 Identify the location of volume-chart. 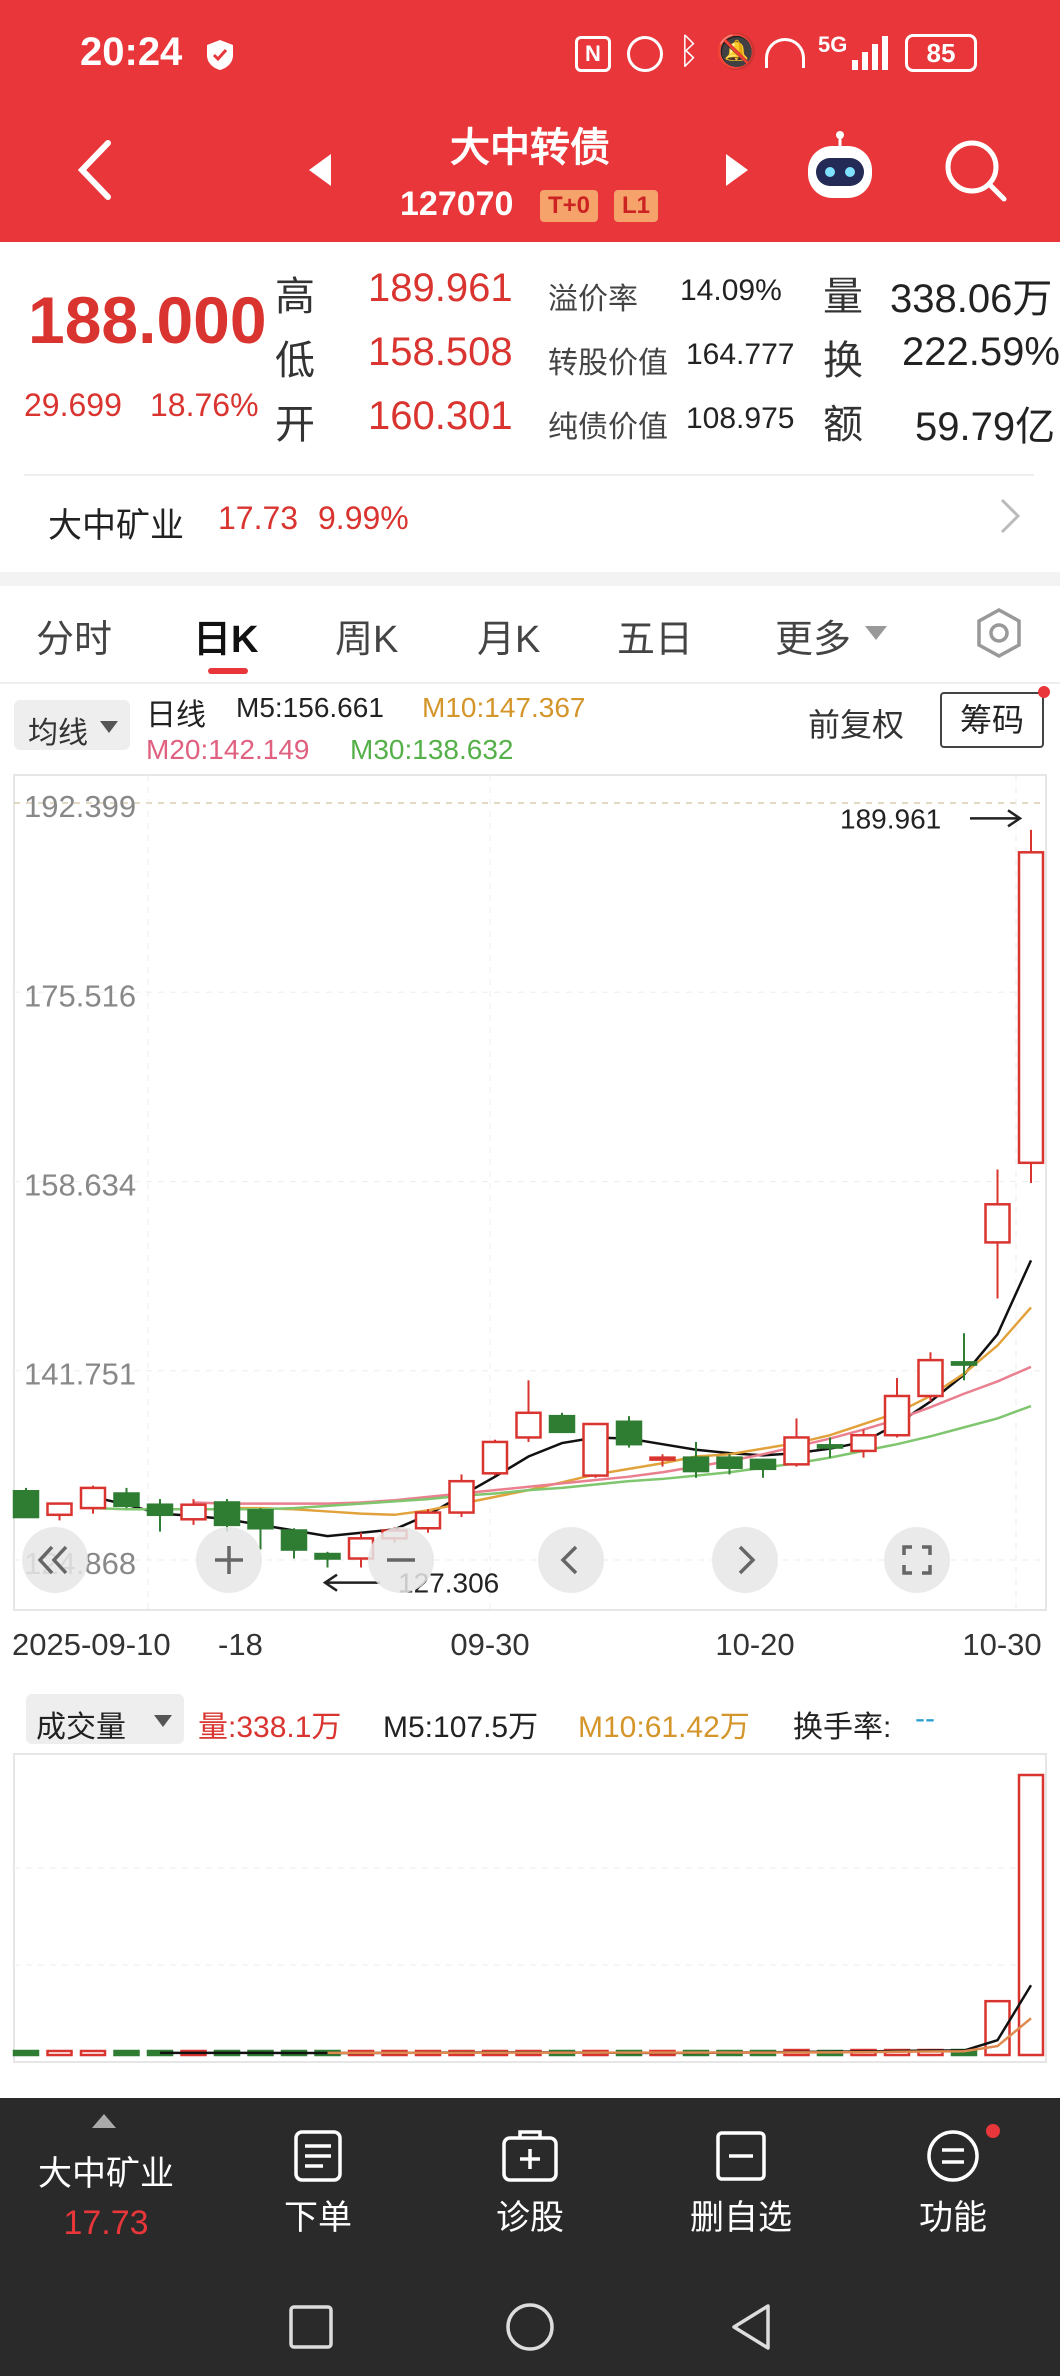
(530, 1910).